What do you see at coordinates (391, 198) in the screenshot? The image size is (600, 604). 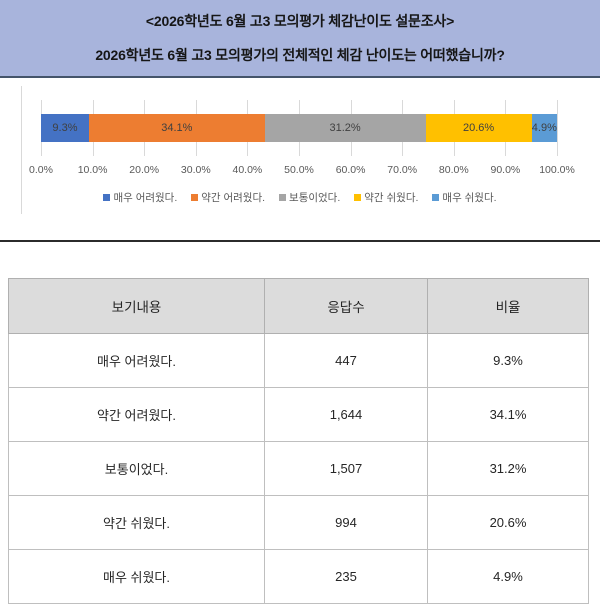 I see `legend-label: 약간 쉬웠다.` at bounding box center [391, 198].